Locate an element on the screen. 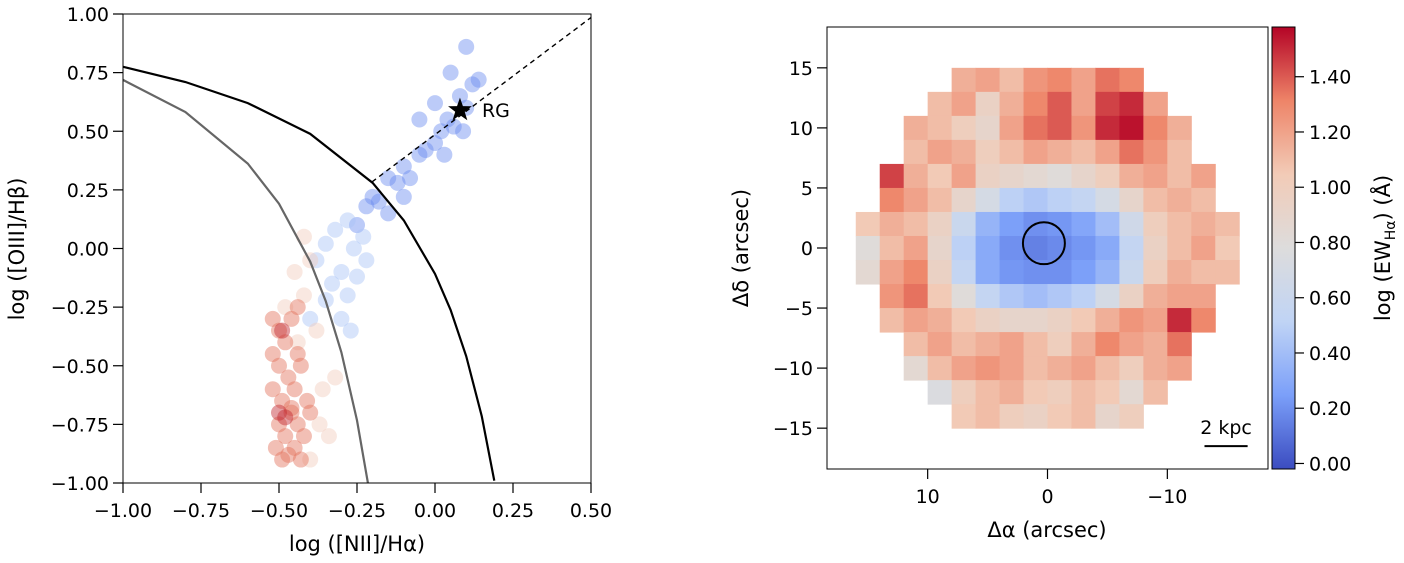  colorbar-tick-label: 0.20 is located at coordinates (1330, 409).